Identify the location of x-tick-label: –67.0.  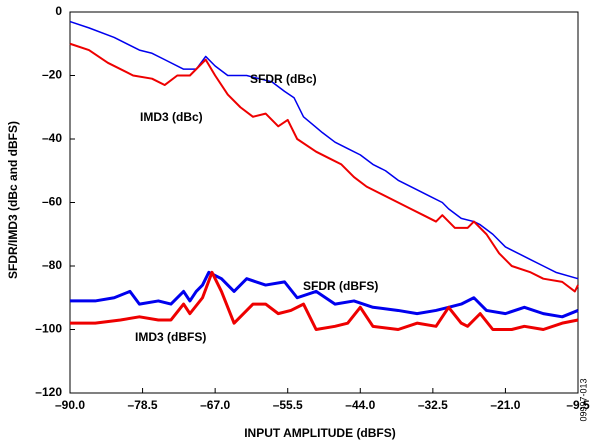
(215, 405).